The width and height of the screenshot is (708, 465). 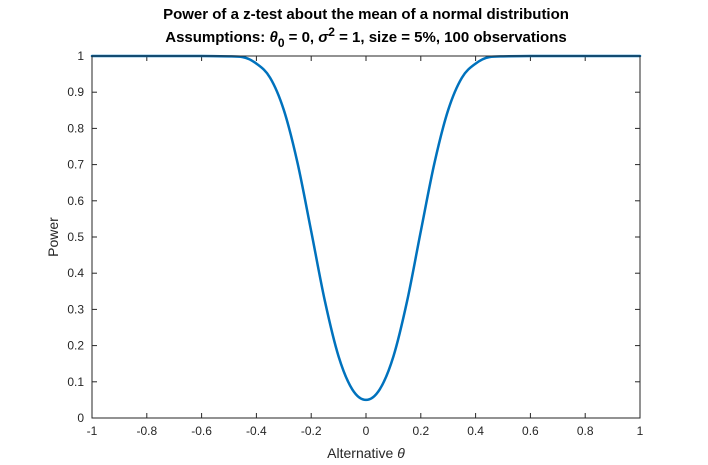 I want to click on x-tick-label: -0.6, so click(x=201, y=431).